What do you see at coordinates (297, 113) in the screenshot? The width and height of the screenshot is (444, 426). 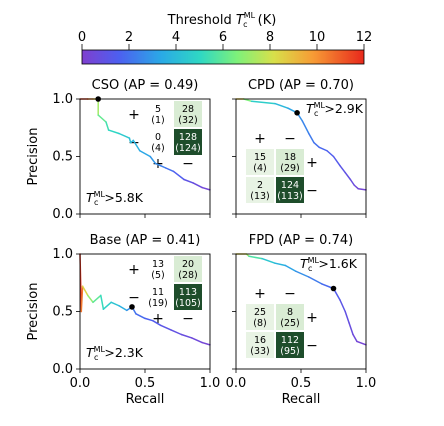 I see `operating-point-marker` at bounding box center [297, 113].